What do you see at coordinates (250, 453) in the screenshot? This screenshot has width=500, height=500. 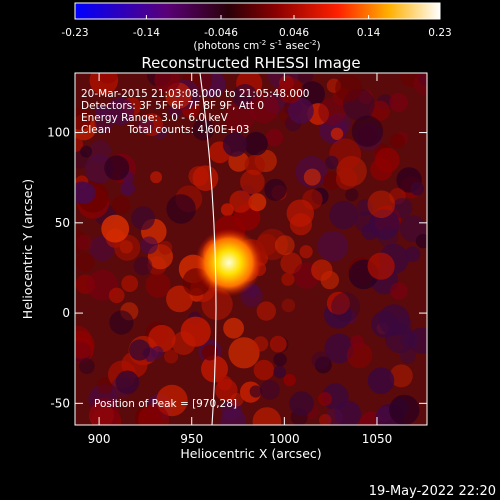 I see `x-axis-label: Heliocentric X (arcsec)` at bounding box center [250, 453].